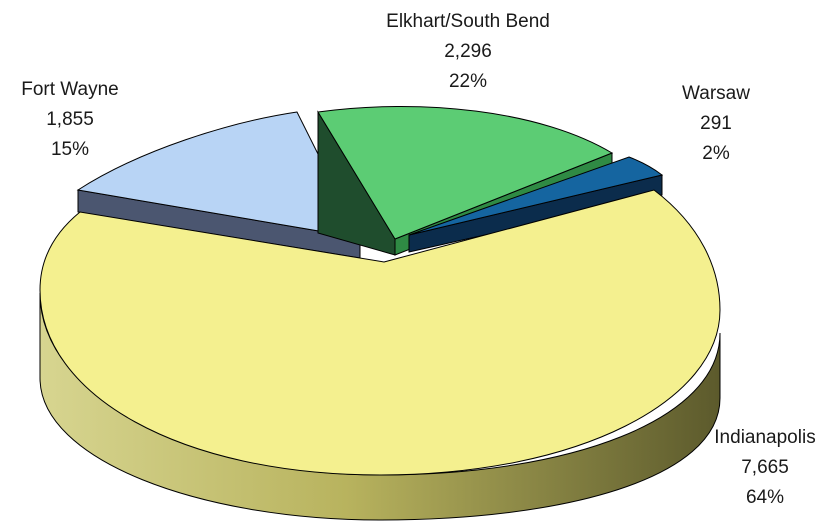 This screenshot has height=526, width=833. I want to click on label-fort-wayne-percent: 15%, so click(70, 149).